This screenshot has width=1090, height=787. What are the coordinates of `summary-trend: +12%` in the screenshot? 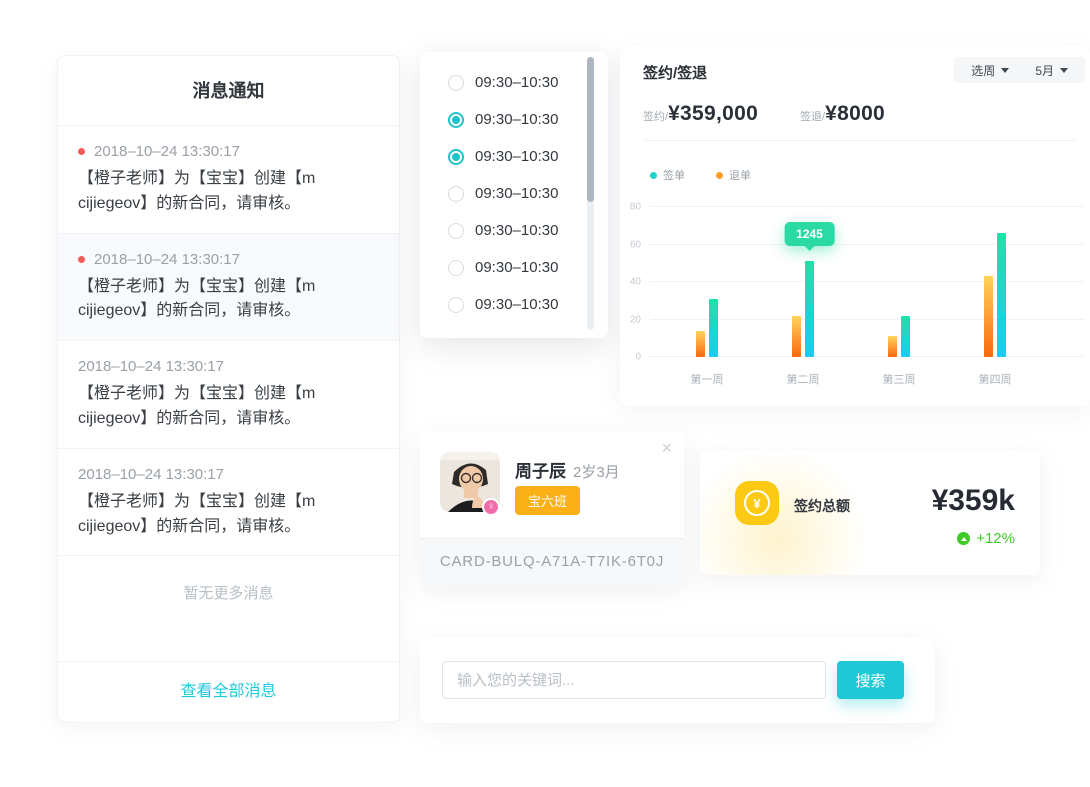 It's located at (986, 538).